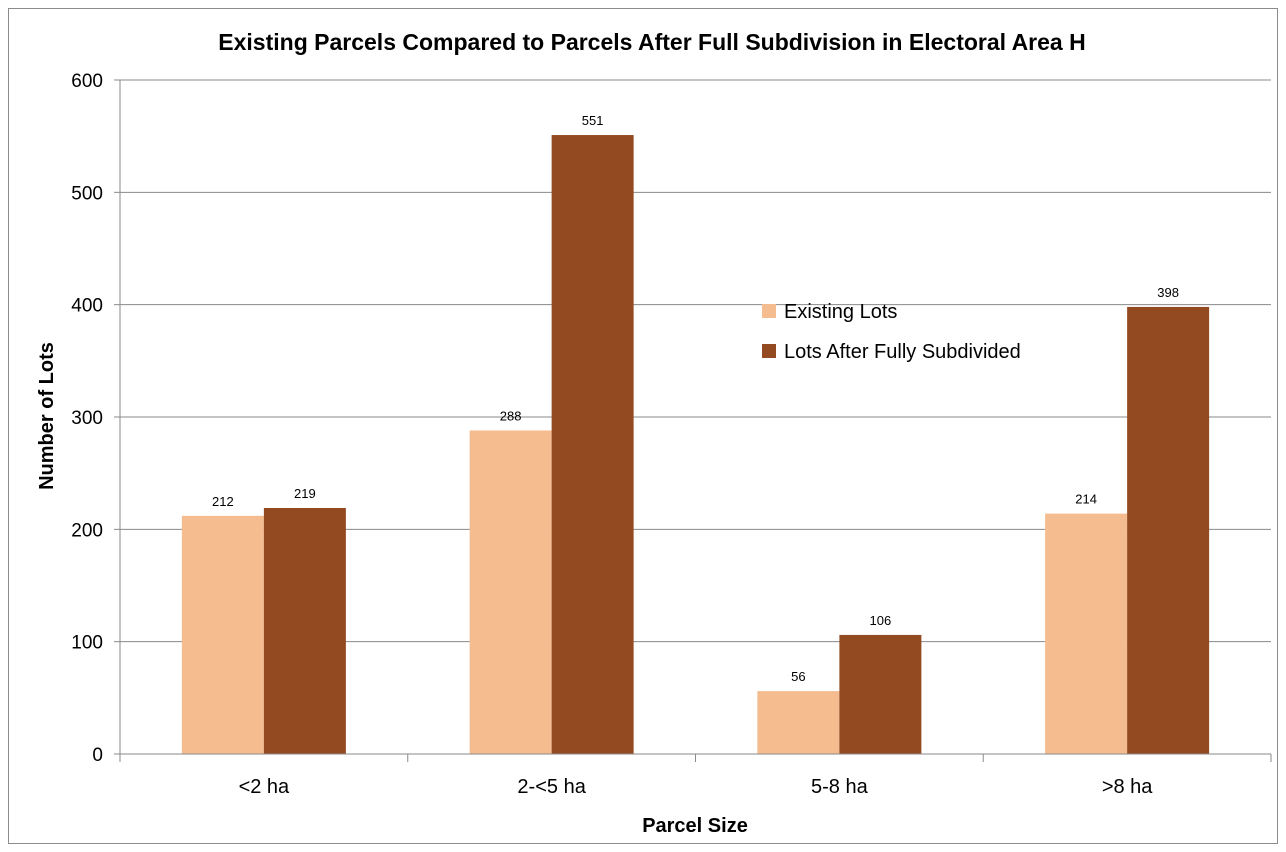 The width and height of the screenshot is (1286, 852). What do you see at coordinates (891, 332) in the screenshot?
I see `legend: Existing Lots Lots After Fully Subdivided` at bounding box center [891, 332].